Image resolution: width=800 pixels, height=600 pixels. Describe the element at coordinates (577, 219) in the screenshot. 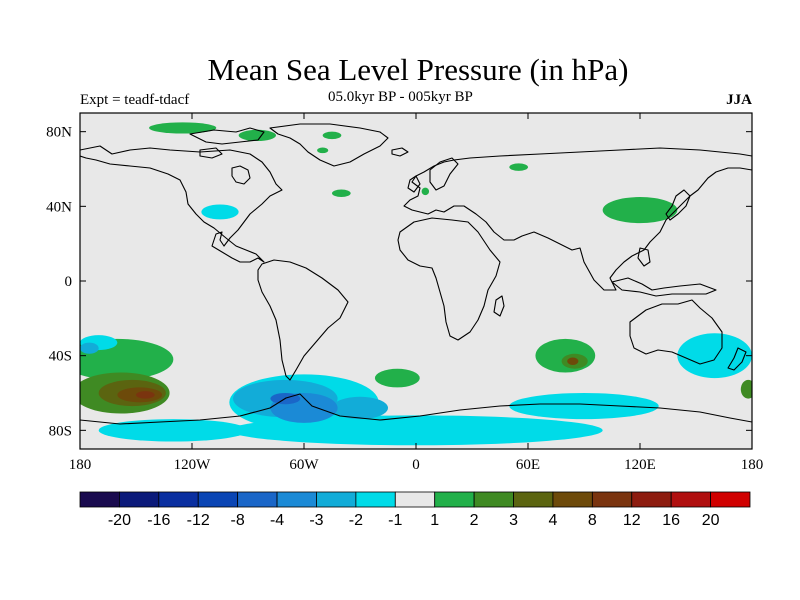

I see `coastline-eurasia` at that location.